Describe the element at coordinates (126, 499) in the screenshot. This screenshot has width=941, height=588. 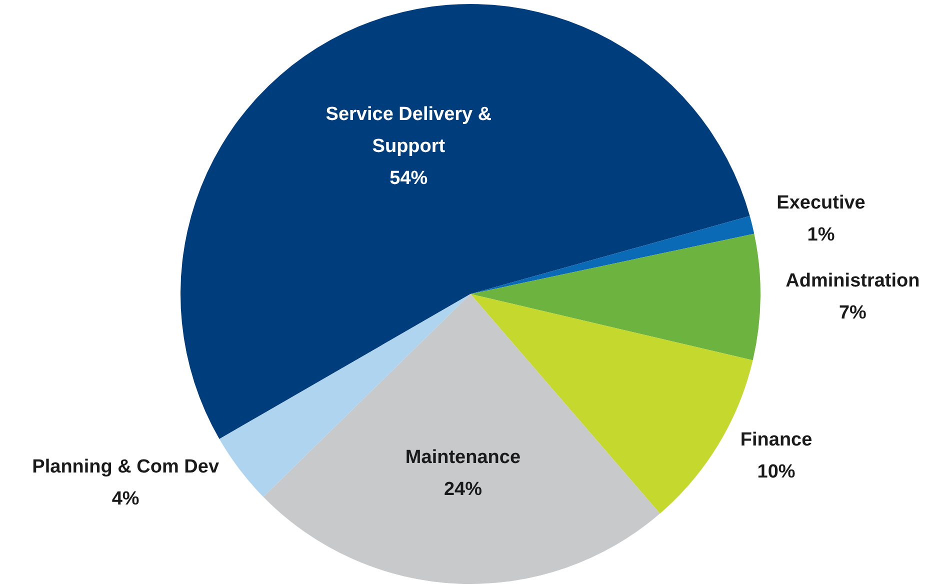
I see `data-label: 4%` at that location.